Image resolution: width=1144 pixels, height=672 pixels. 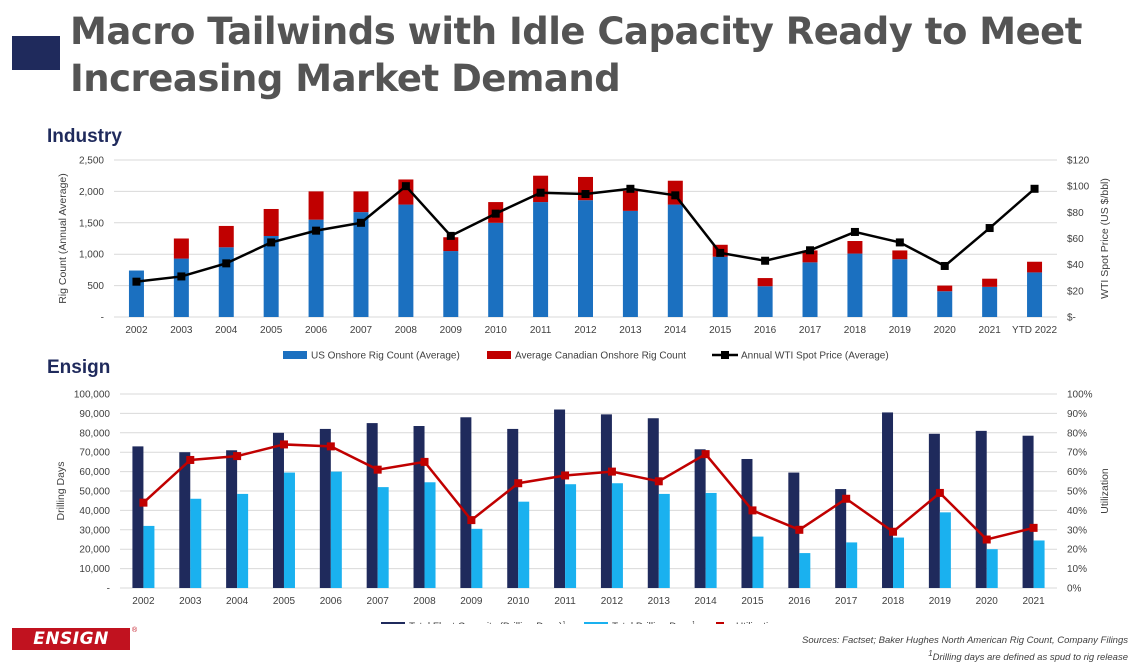 What do you see at coordinates (499, 355) in the screenshot?
I see `legend-swatch-average-canadian-onshore-rig-count` at bounding box center [499, 355].